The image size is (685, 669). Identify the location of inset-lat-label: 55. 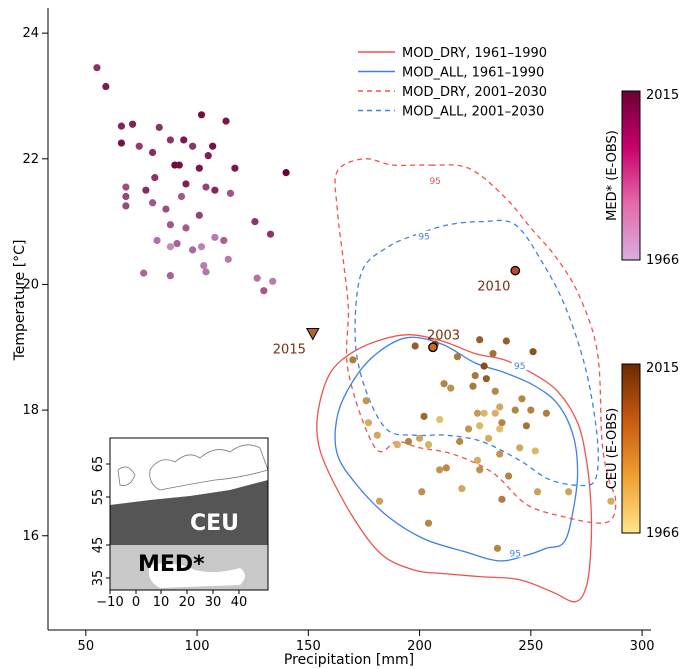
(98, 497).